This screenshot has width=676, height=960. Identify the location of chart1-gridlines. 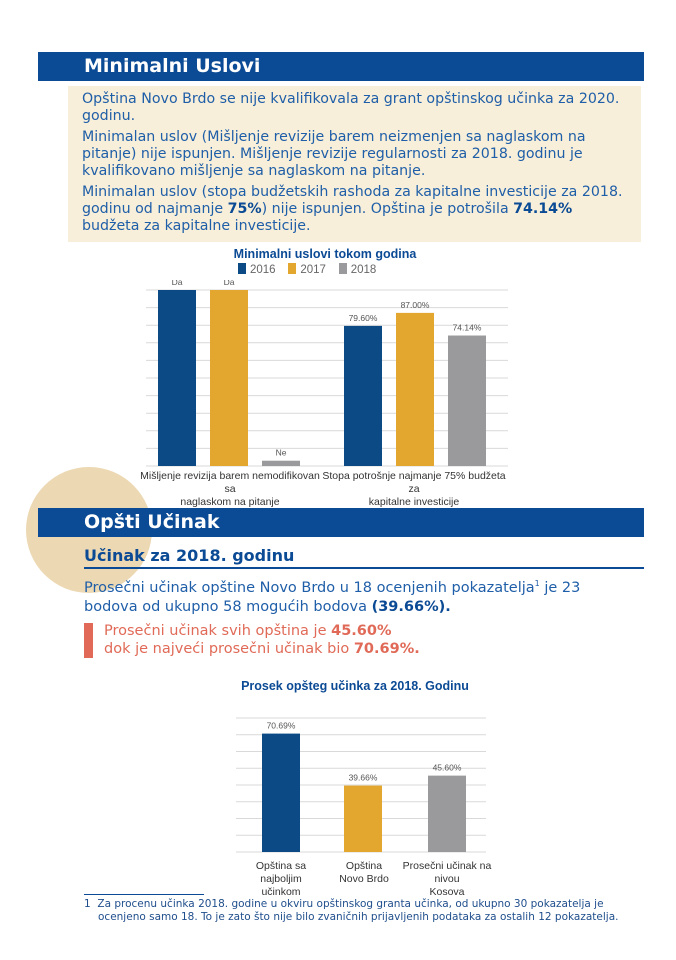
(327, 378).